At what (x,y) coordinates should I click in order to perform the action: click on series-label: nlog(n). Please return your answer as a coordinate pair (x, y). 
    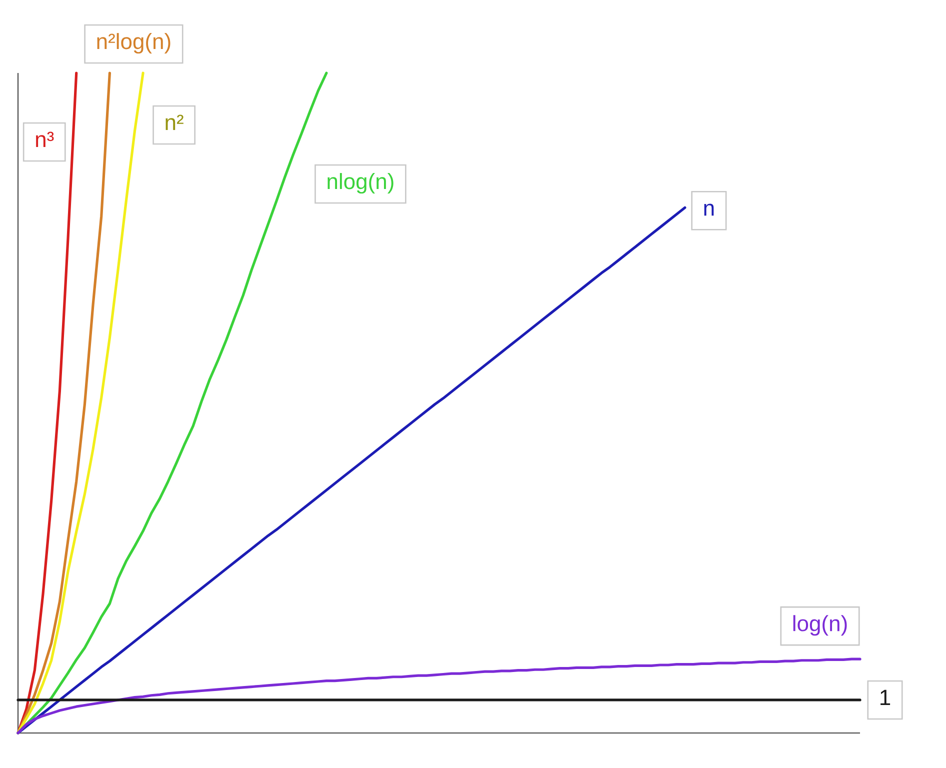
    Looking at the image, I should click on (361, 183).